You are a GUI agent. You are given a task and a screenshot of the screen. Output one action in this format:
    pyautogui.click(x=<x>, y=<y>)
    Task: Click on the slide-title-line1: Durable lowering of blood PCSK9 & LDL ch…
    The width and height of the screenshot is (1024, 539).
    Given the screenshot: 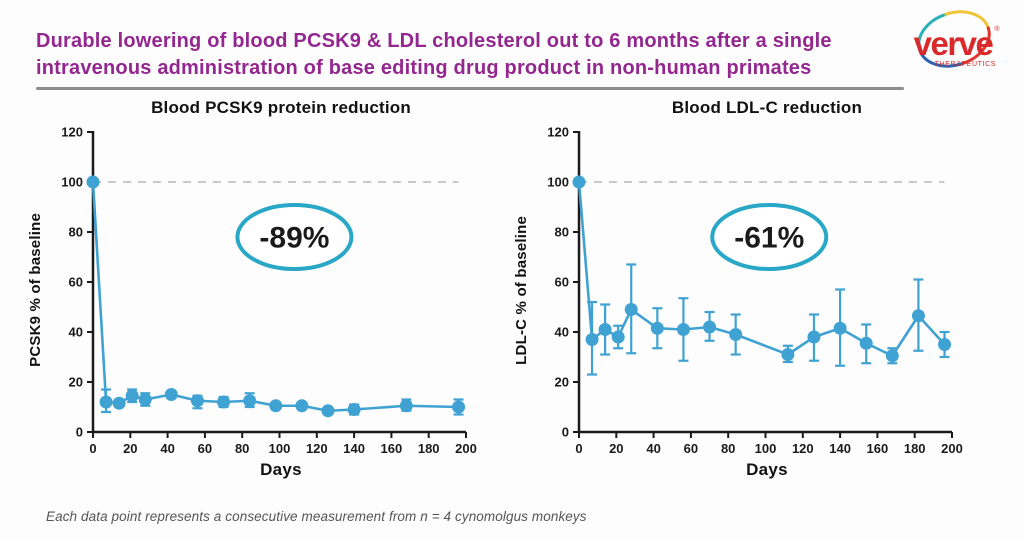 What is the action you would take?
    pyautogui.click(x=434, y=41)
    